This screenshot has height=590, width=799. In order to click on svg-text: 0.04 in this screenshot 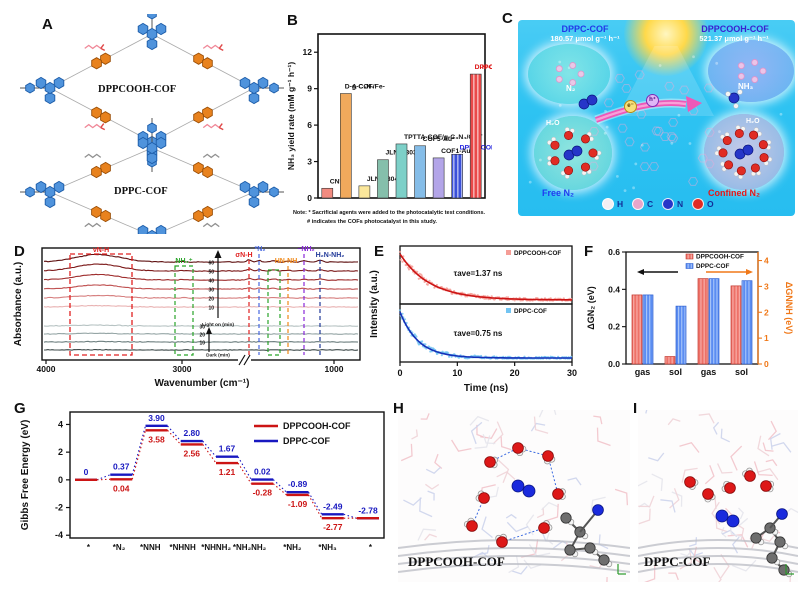, I will do `click(121, 488)`.